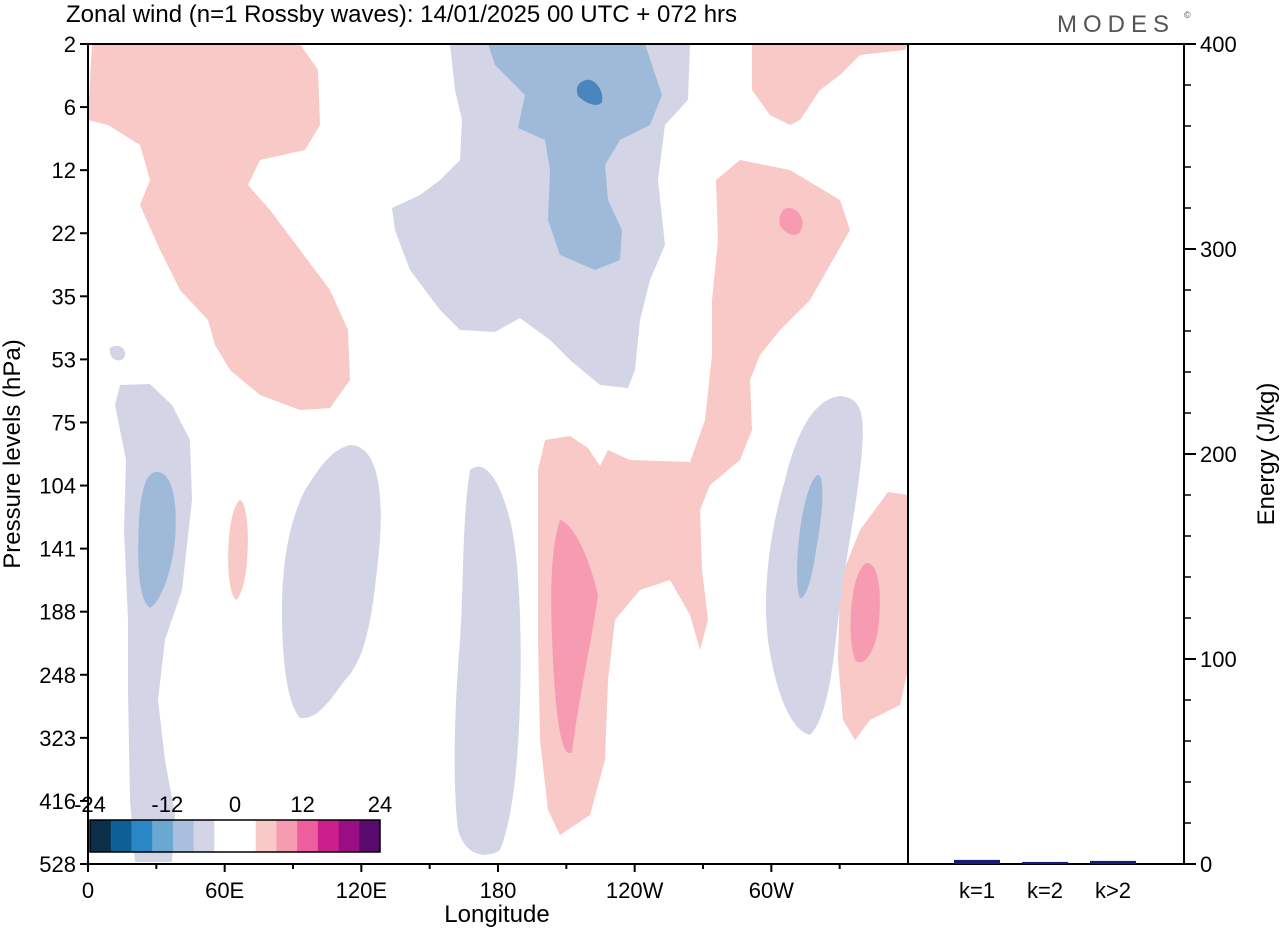  What do you see at coordinates (57, 675) in the screenshot?
I see `y-tick-label: 248` at bounding box center [57, 675].